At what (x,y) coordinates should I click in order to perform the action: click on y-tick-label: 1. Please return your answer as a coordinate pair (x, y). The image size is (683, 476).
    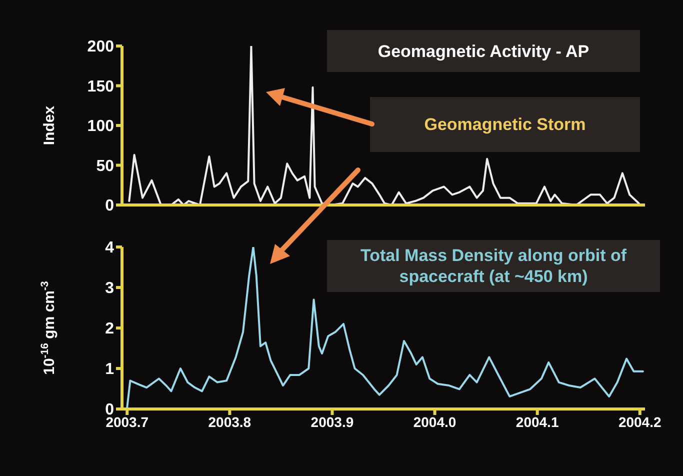
    Looking at the image, I should click on (109, 369).